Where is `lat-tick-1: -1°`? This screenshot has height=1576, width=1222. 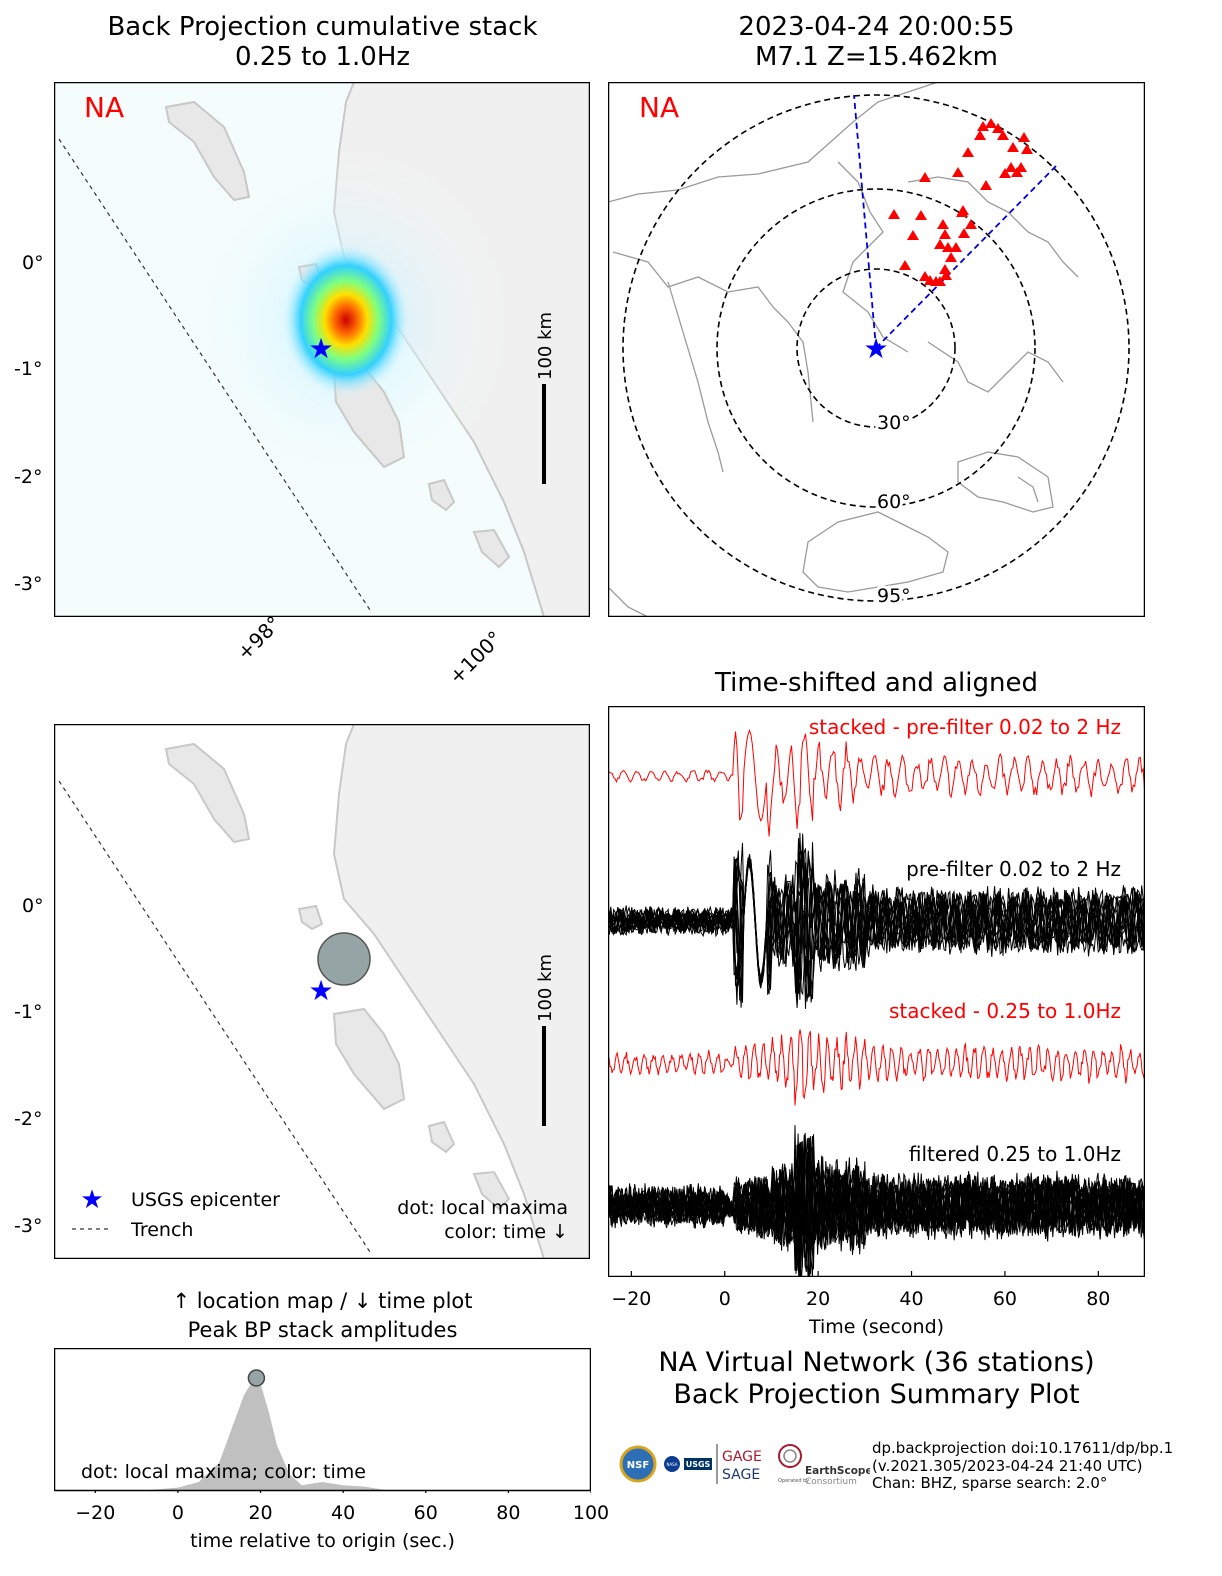
lat-tick-1: -1° is located at coordinates (28, 1012).